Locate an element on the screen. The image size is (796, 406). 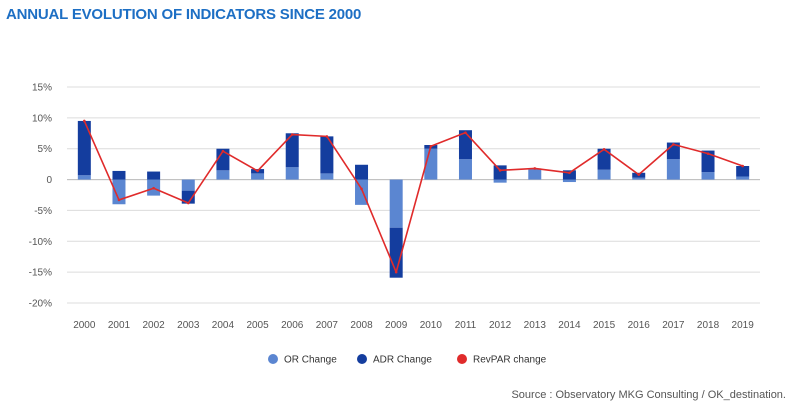
x-tick-label: 2015 is located at coordinates (604, 325).